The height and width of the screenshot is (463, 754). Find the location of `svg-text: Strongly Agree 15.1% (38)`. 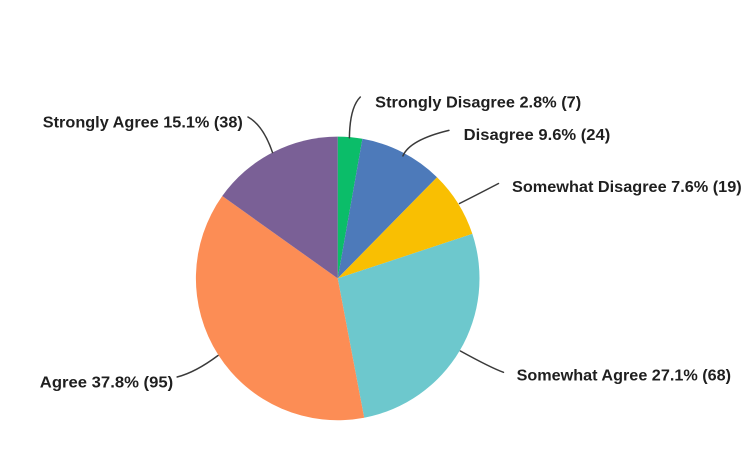

svg-text: Strongly Agree 15.1% (38) is located at coordinates (143, 123).